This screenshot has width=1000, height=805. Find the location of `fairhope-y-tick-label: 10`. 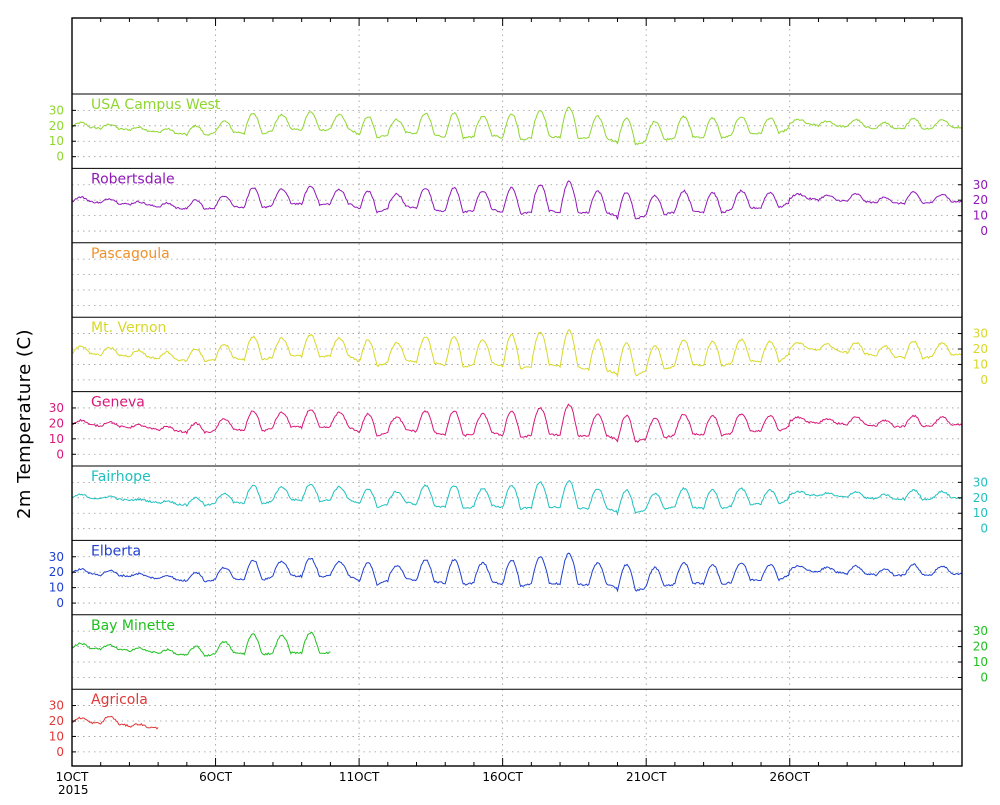

fairhope-y-tick-label: 10 is located at coordinates (980, 513).